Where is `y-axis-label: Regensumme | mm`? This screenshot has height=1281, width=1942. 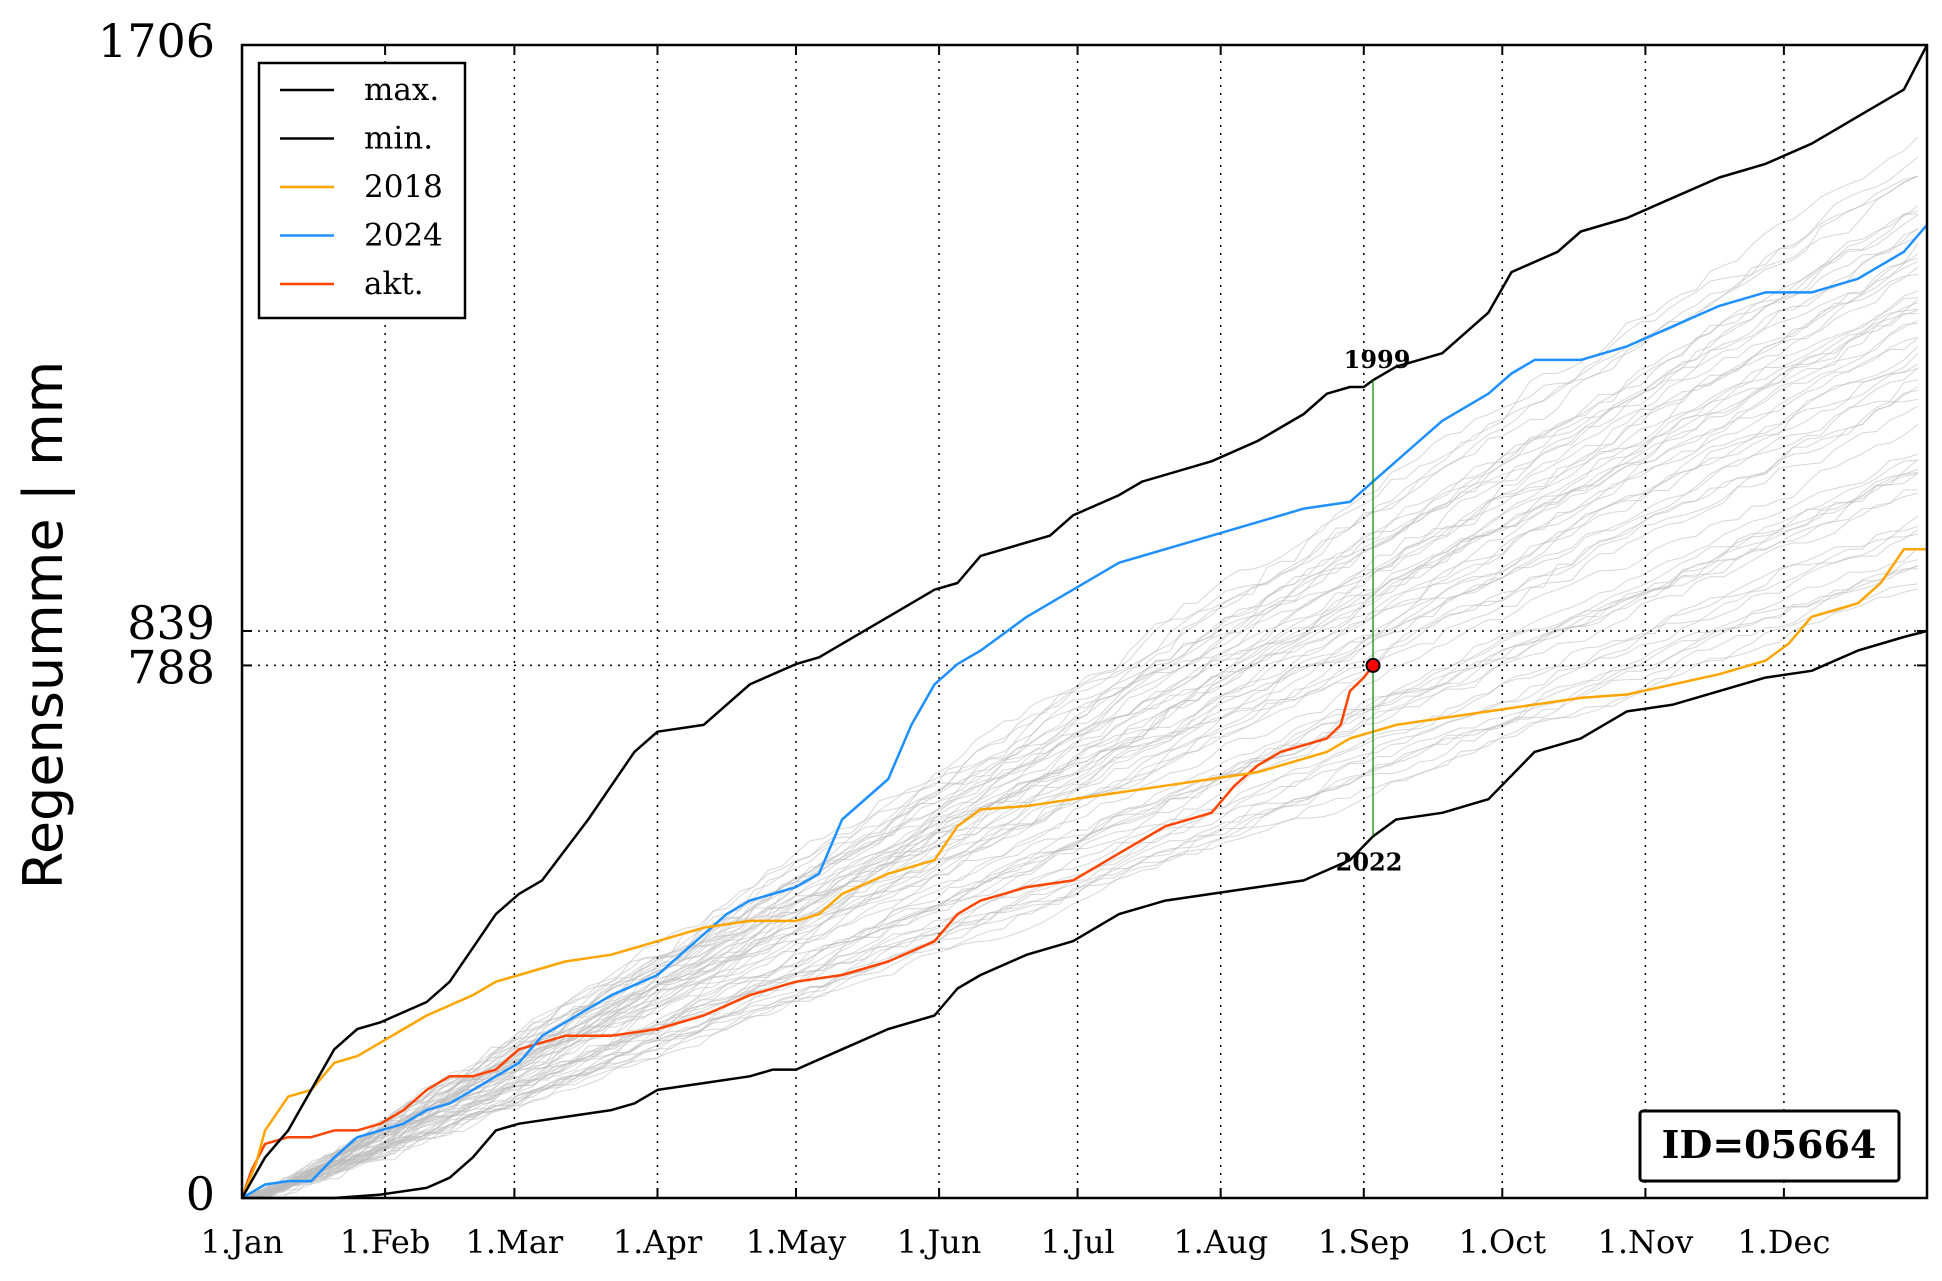
y-axis-label: Regensumme | mm is located at coordinates (43, 625).